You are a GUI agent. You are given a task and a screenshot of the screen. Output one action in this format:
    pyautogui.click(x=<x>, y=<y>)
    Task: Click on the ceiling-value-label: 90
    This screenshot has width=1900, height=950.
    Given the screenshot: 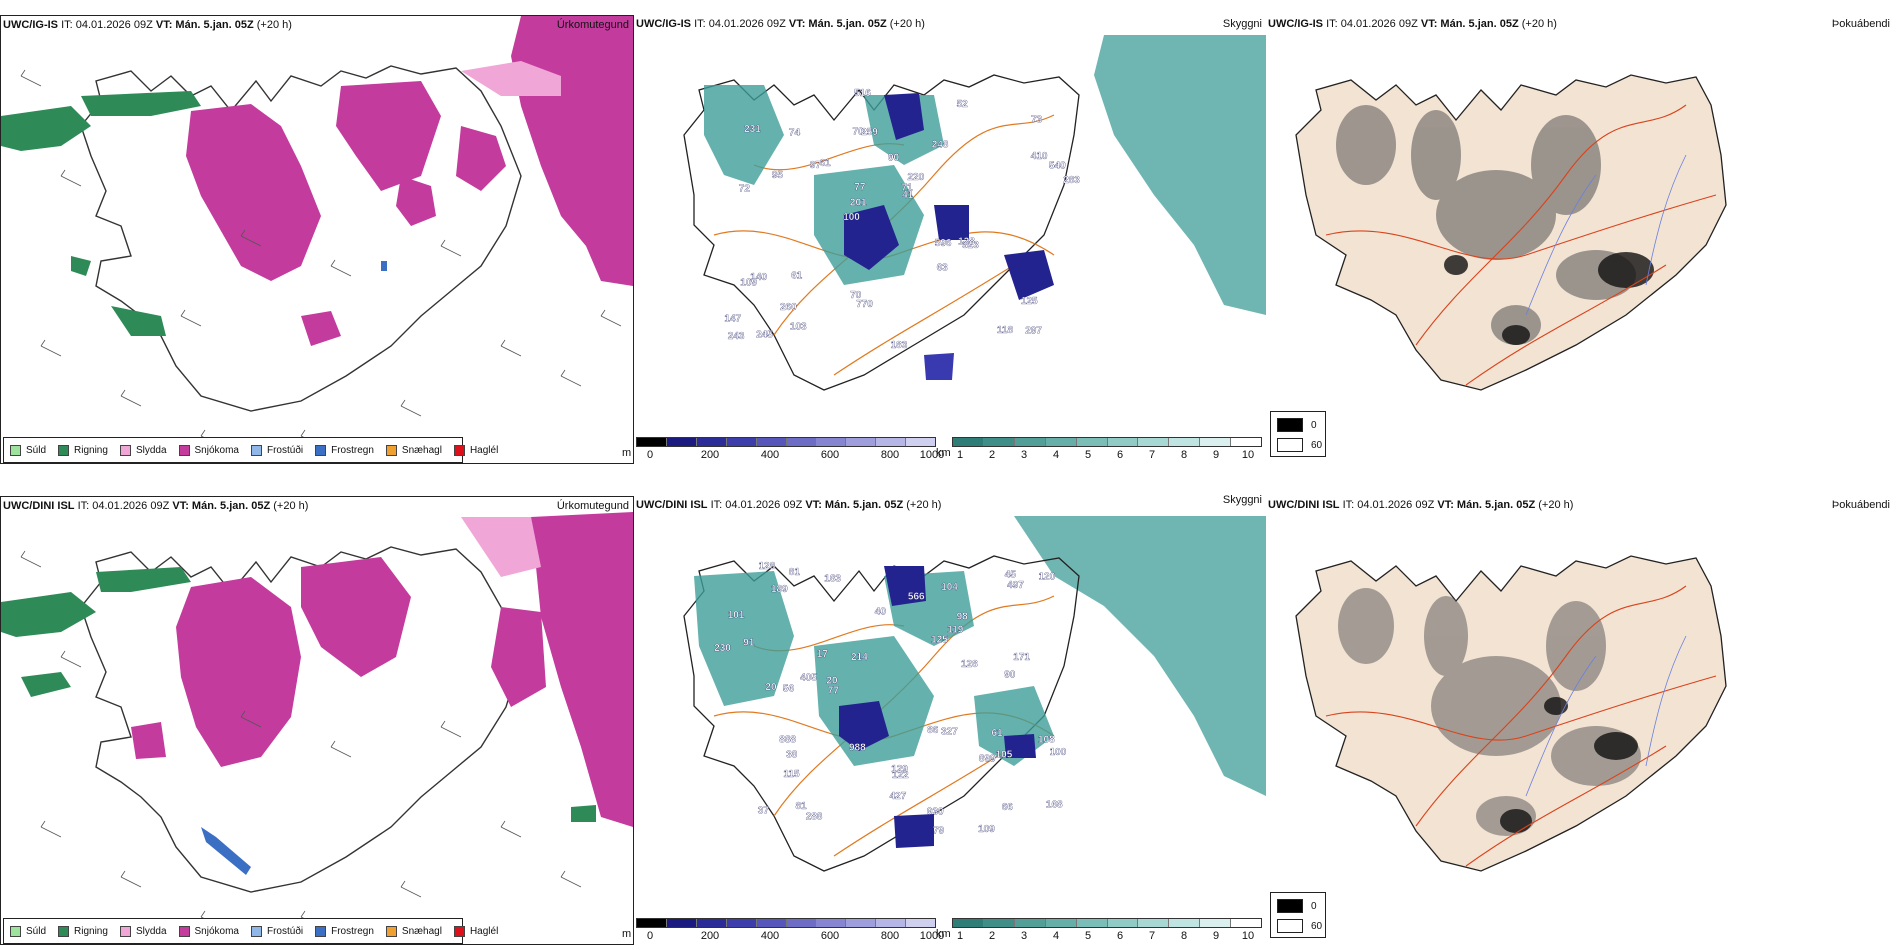 What is the action you would take?
    pyautogui.click(x=894, y=158)
    